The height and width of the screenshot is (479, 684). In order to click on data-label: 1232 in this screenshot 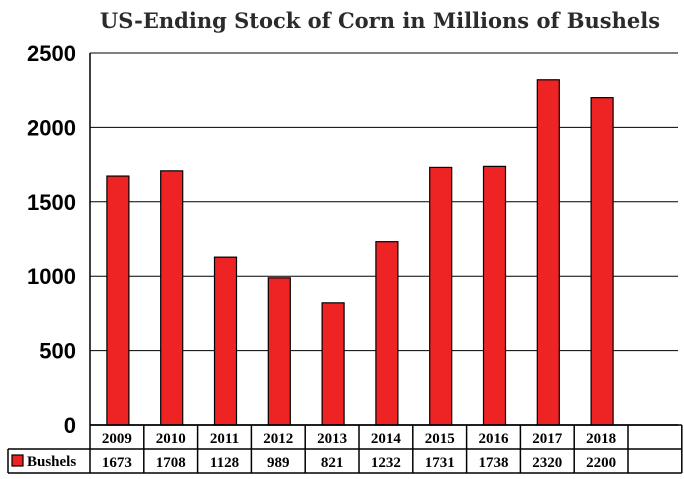, I will do `click(386, 463)`.